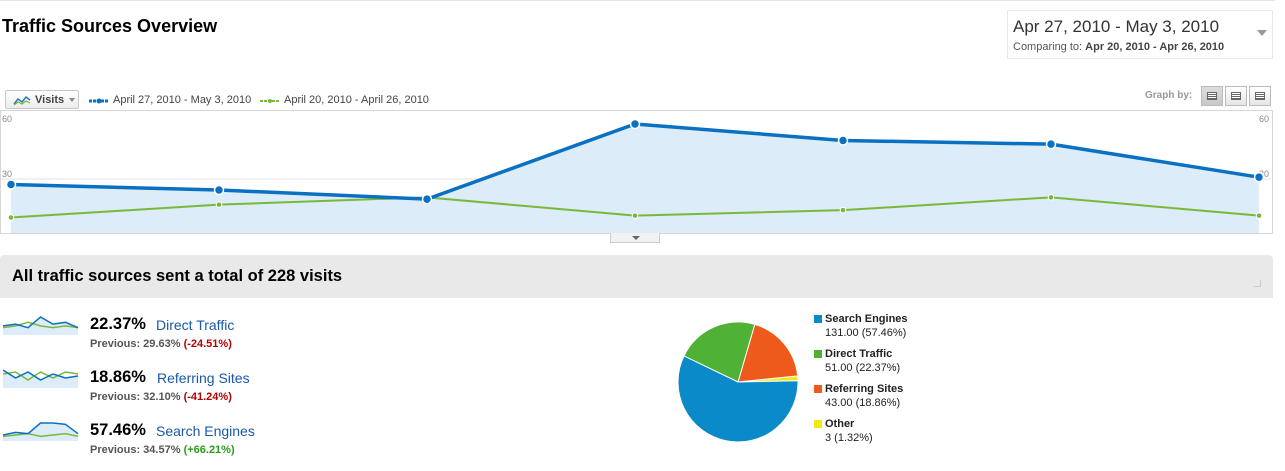 Image resolution: width=1285 pixels, height=471 pixels. Describe the element at coordinates (22, 100) in the screenshot. I see `line-chart-icon` at that location.